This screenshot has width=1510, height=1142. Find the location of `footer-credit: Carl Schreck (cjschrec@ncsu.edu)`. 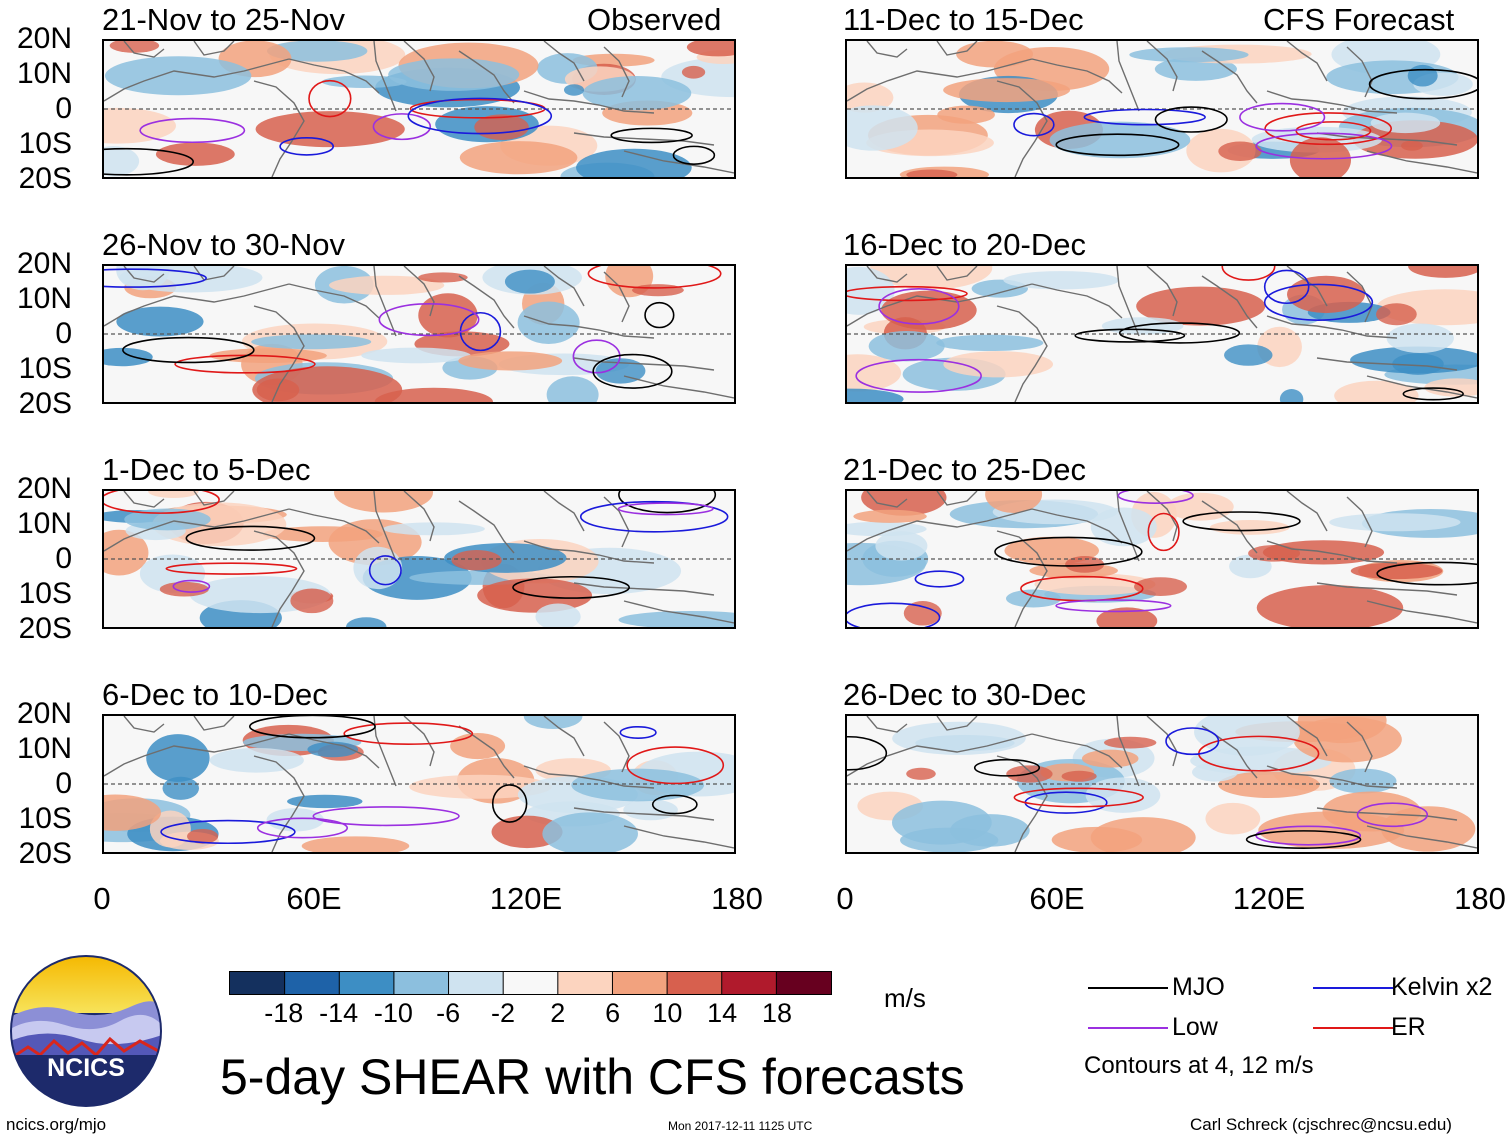

footer-credit: Carl Schreck (cjschrec@ncsu.edu) is located at coordinates (1321, 1124).